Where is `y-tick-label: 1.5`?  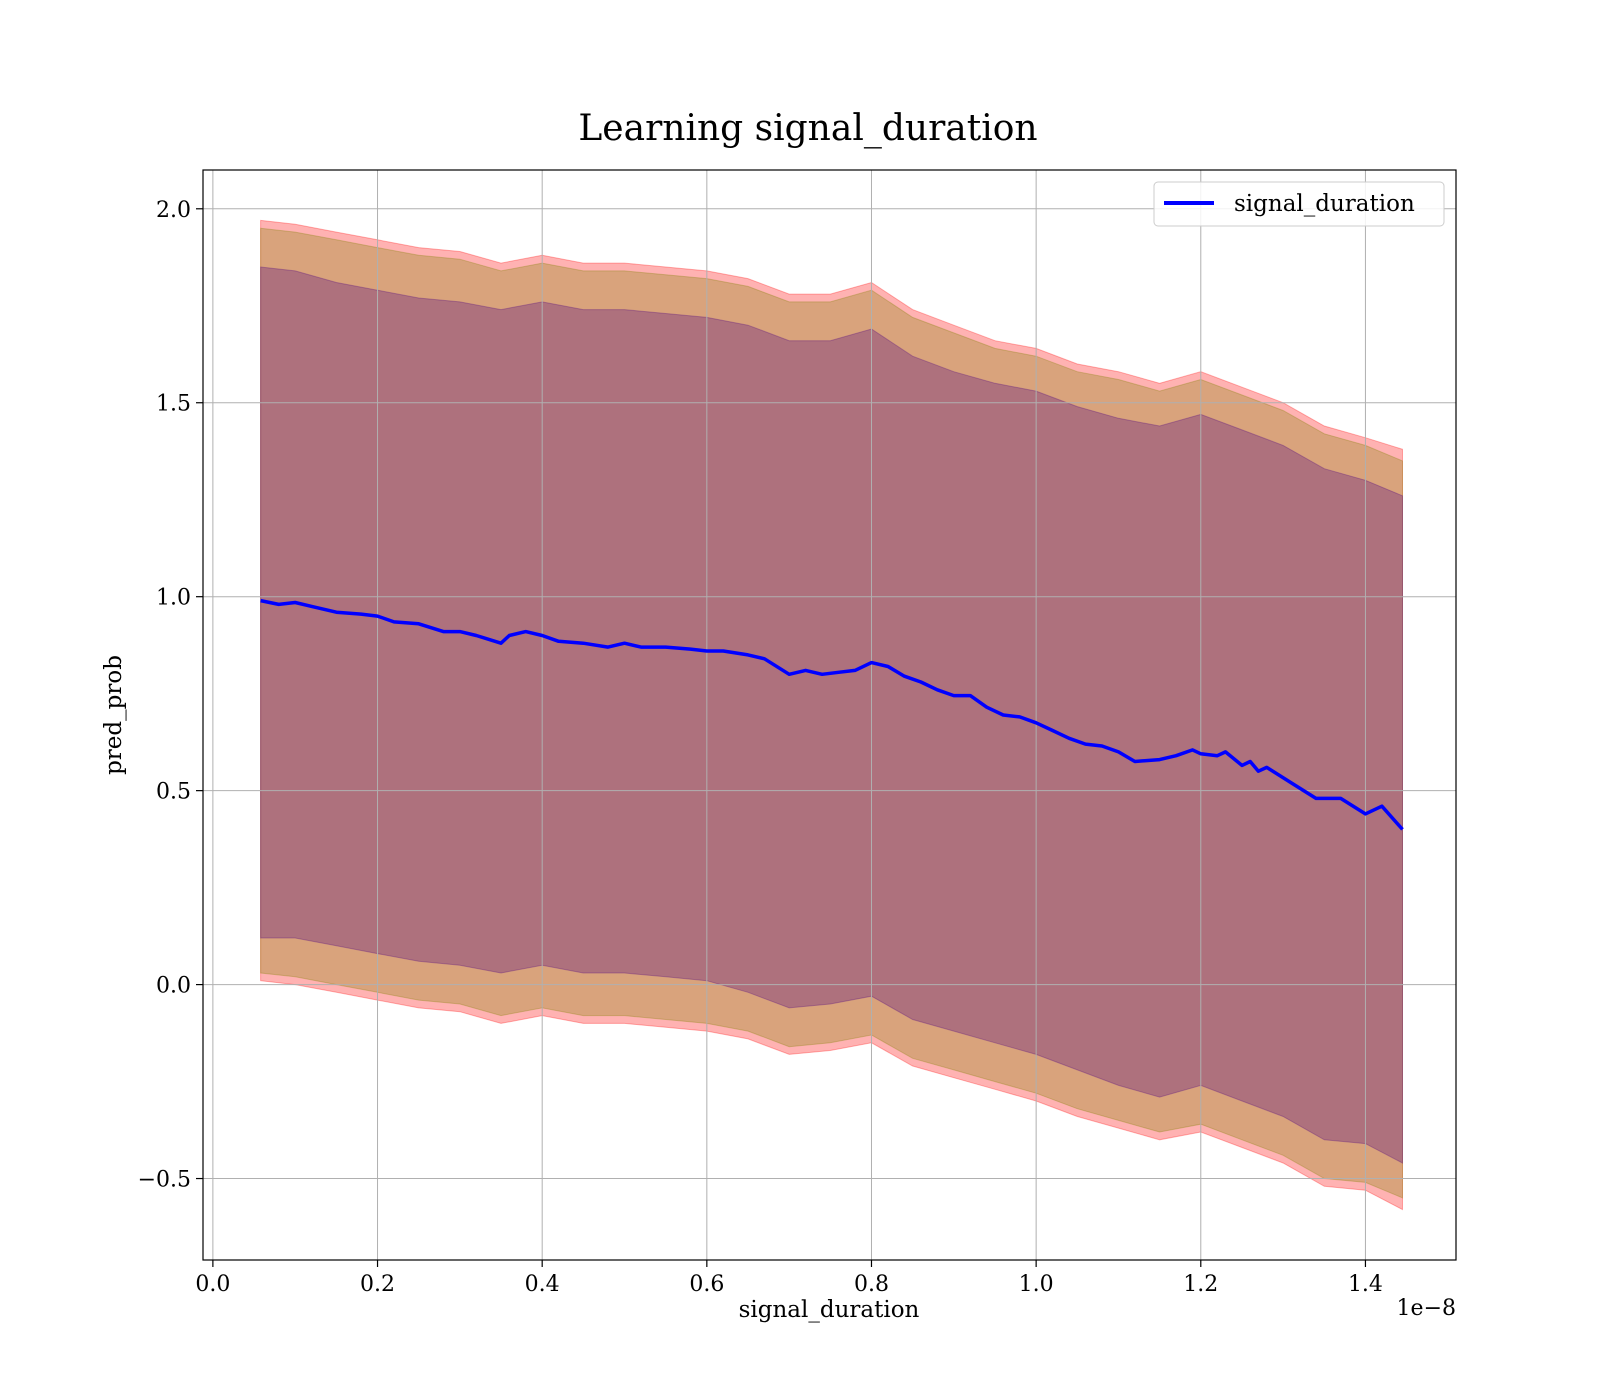 y-tick-label: 1.5 is located at coordinates (173, 404).